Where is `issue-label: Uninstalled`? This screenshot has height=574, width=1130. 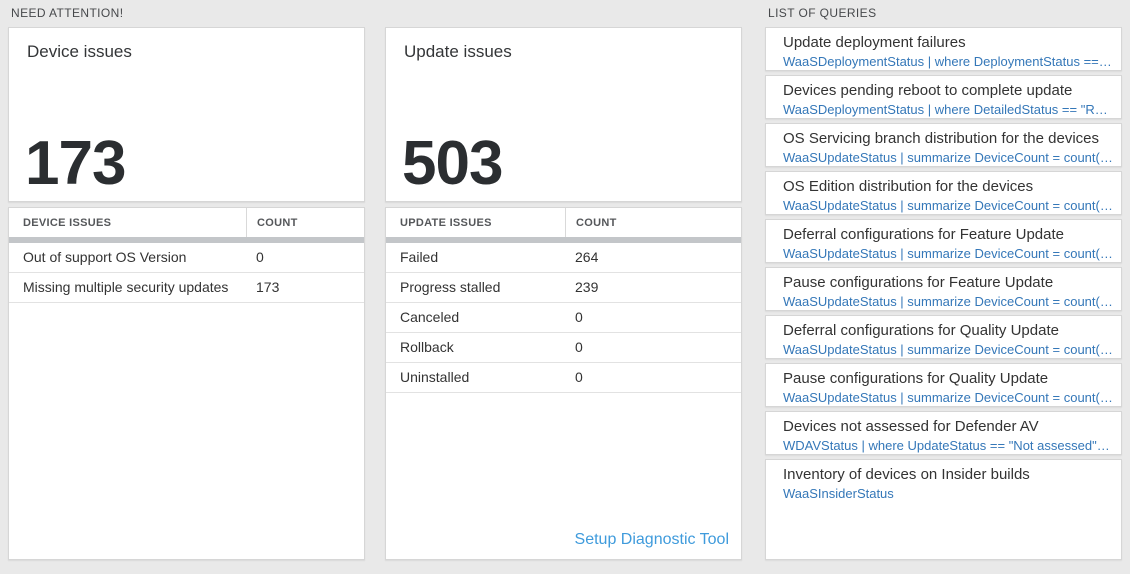
issue-label: Uninstalled is located at coordinates (435, 377).